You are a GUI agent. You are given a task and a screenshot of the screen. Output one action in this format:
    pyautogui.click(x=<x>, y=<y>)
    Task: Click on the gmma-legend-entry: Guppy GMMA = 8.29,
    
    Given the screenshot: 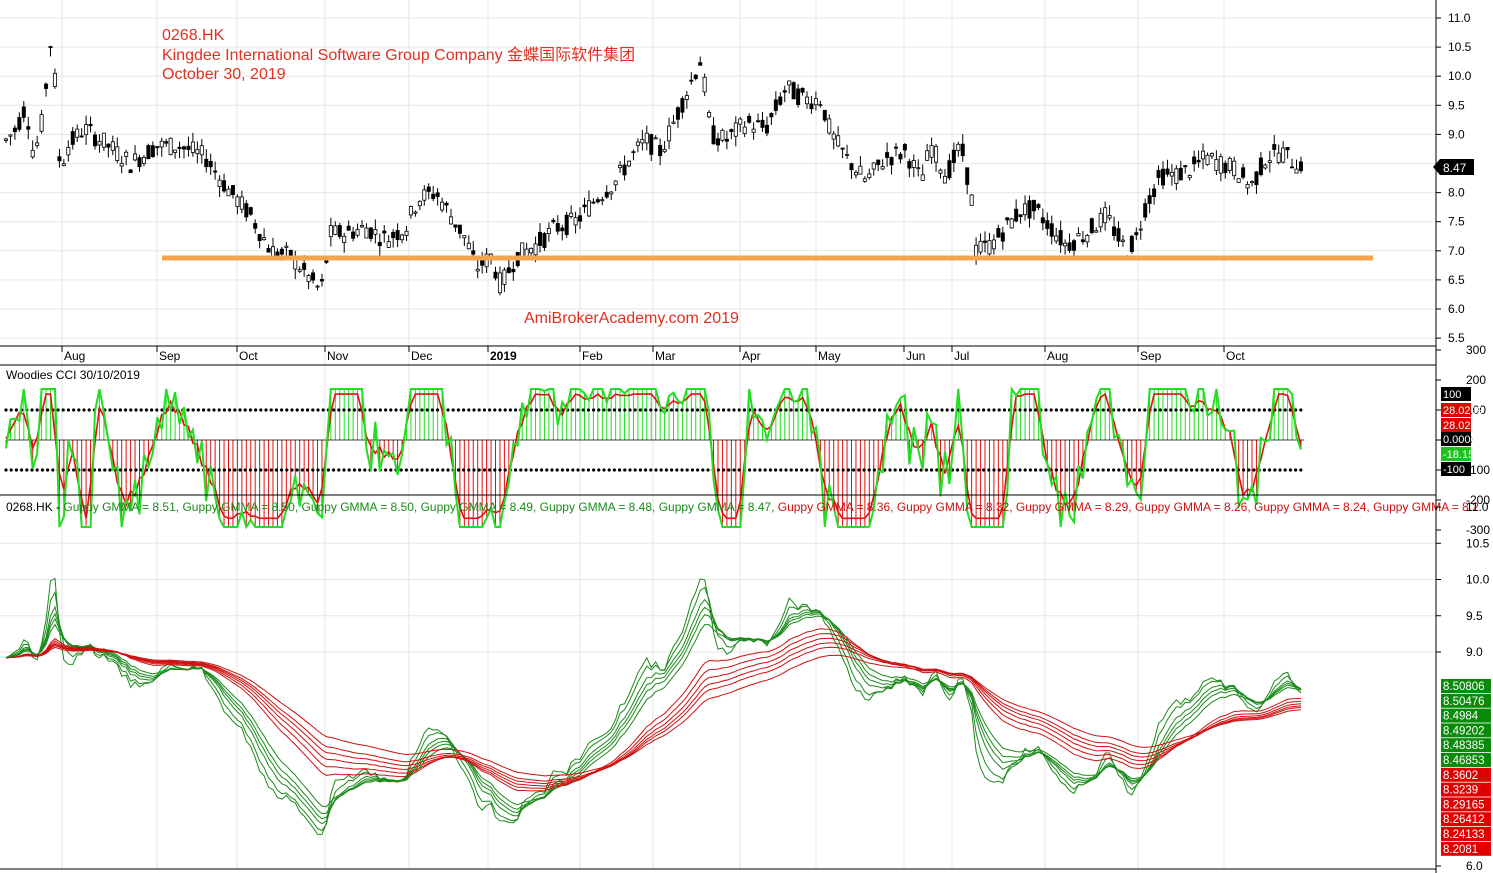 What is the action you would take?
    pyautogui.click(x=1075, y=507)
    